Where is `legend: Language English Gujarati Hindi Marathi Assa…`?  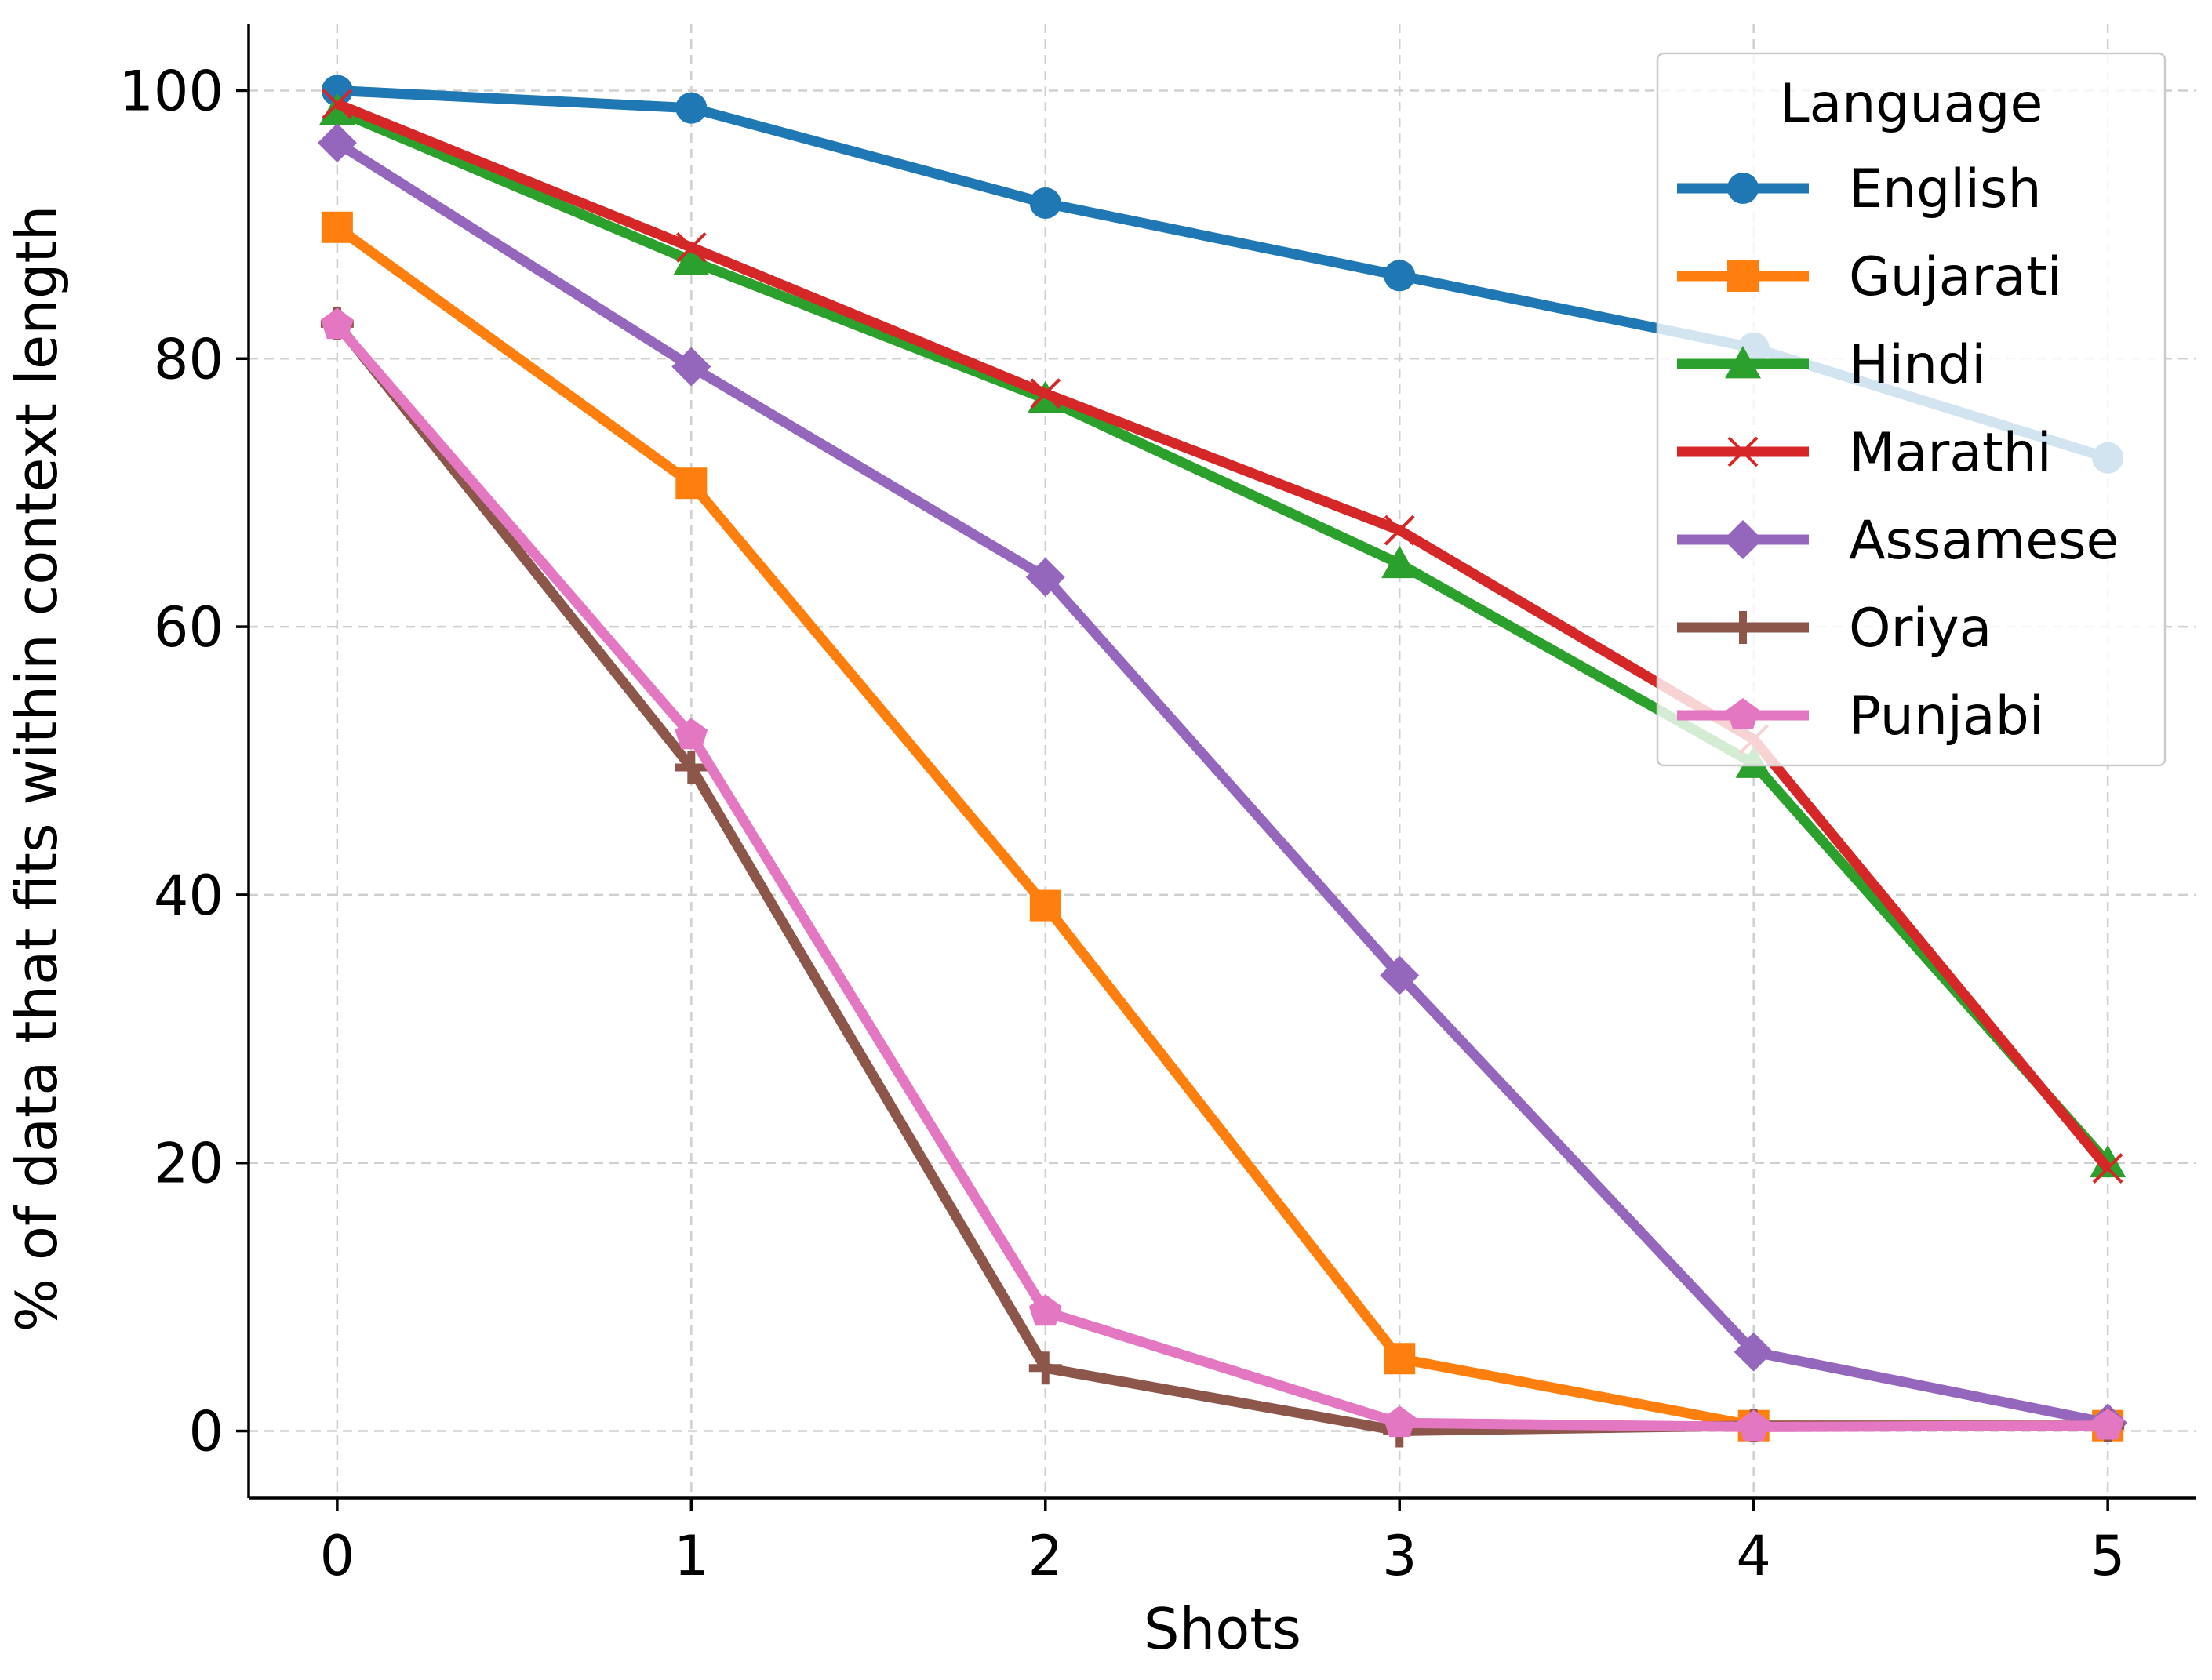 legend: Language English Gujarati Hindi Marathi Assa… is located at coordinates (1912, 409).